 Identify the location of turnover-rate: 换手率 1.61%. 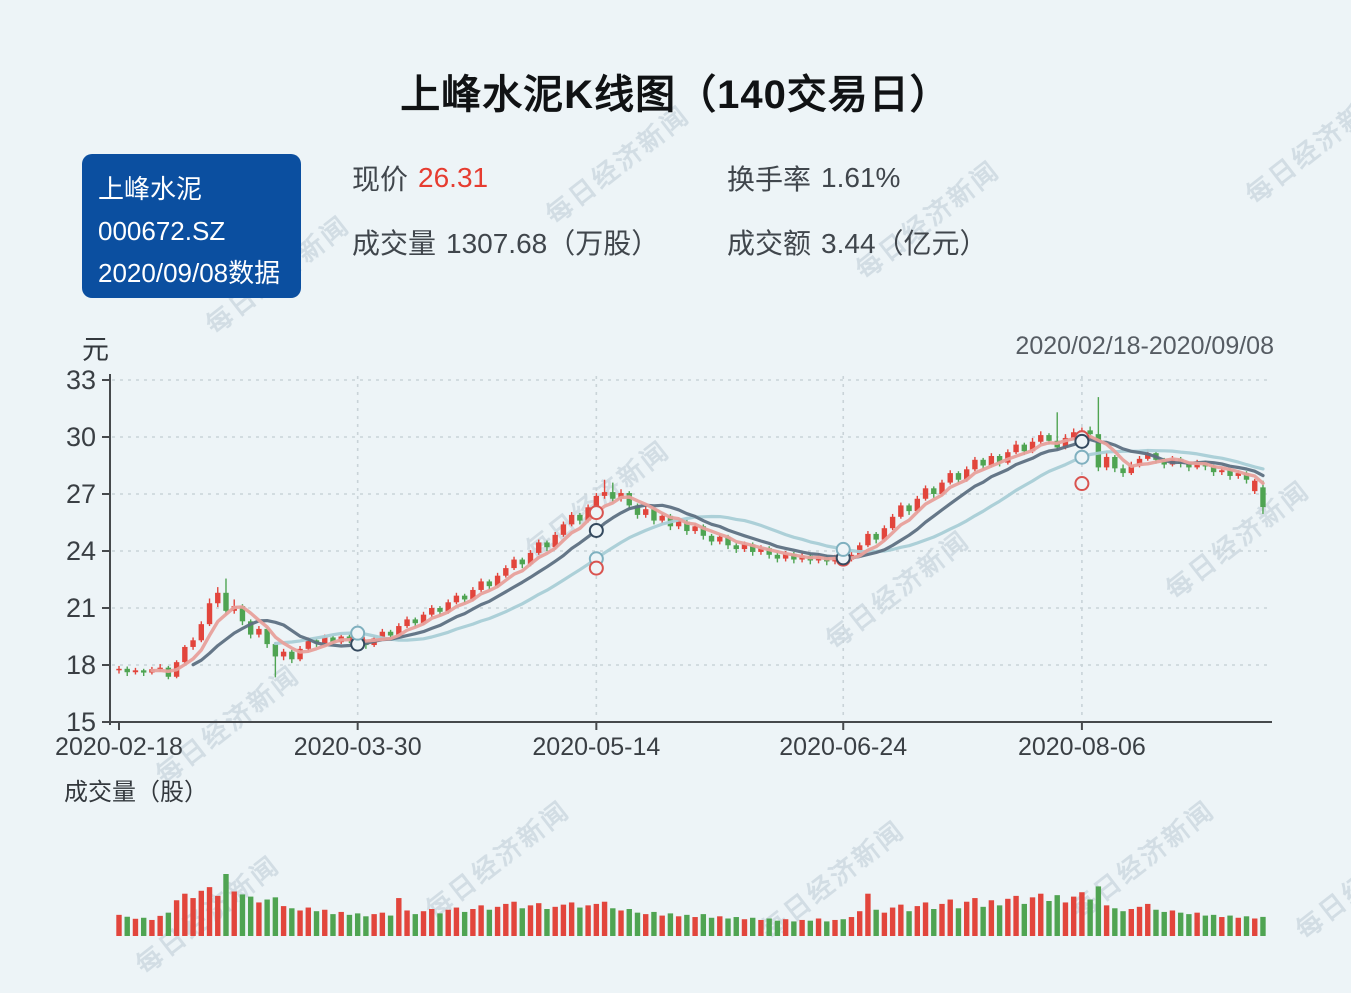
(813, 178).